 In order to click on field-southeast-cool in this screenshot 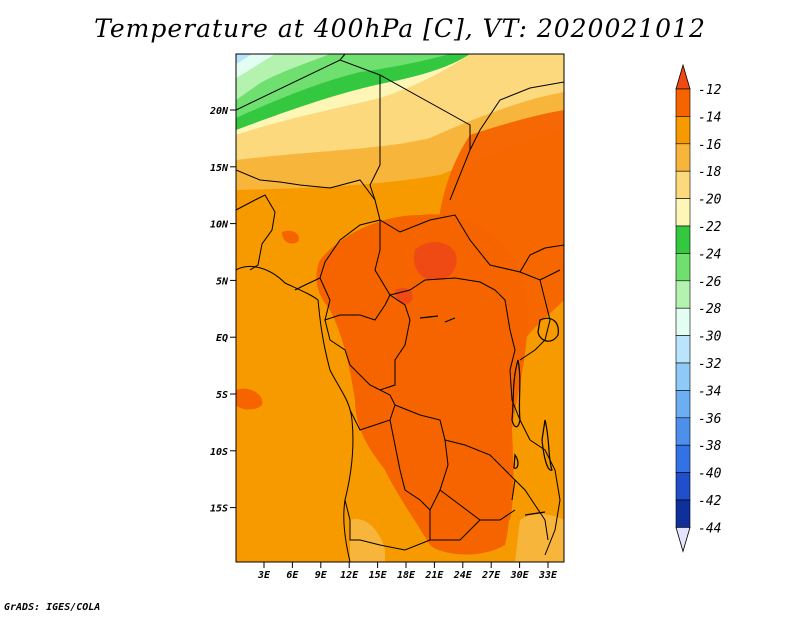, I will do `click(539, 538)`.